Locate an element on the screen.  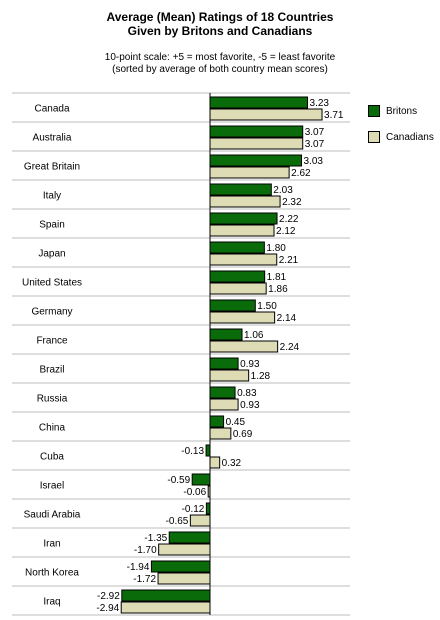
bar-britons-spain is located at coordinates (243, 218).